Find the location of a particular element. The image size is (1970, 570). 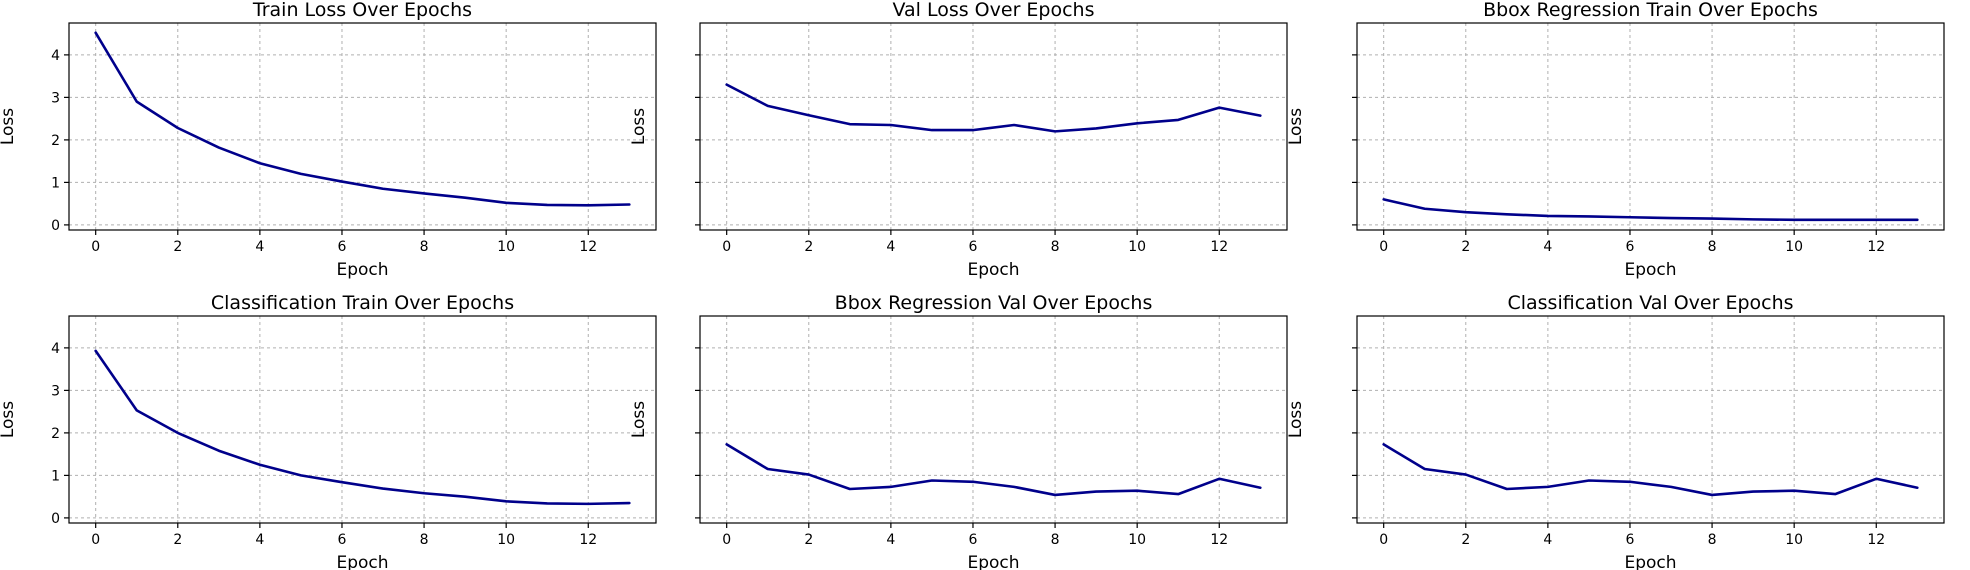

chart-title: Classification Train Over Epochs is located at coordinates (362, 303).